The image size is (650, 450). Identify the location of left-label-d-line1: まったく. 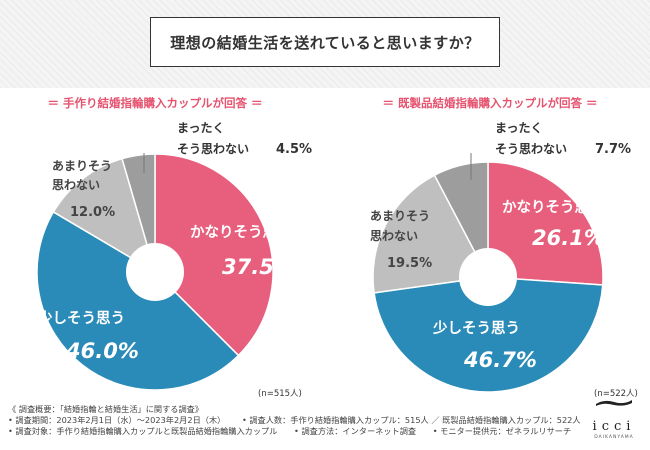
(201, 128).